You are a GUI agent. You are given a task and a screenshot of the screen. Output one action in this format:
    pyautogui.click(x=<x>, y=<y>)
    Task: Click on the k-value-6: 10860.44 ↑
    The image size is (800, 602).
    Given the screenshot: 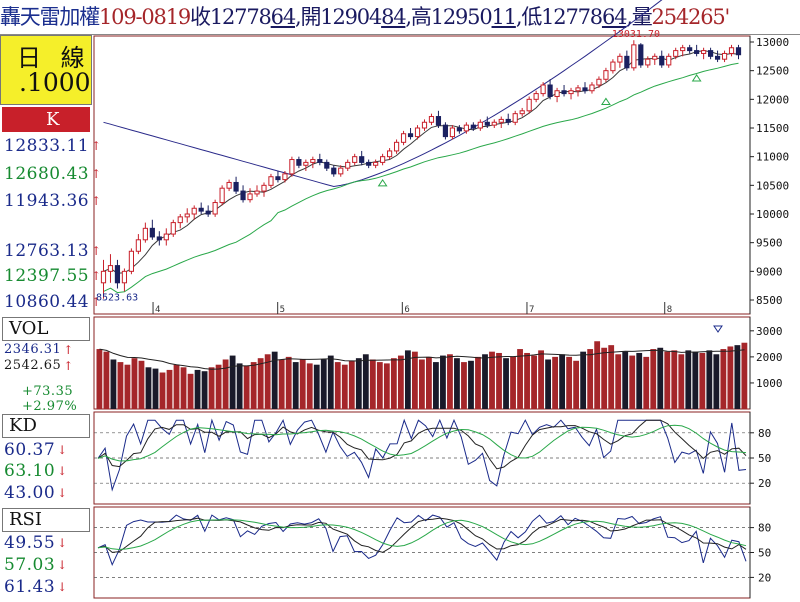 What is the action you would take?
    pyautogui.click(x=53, y=302)
    